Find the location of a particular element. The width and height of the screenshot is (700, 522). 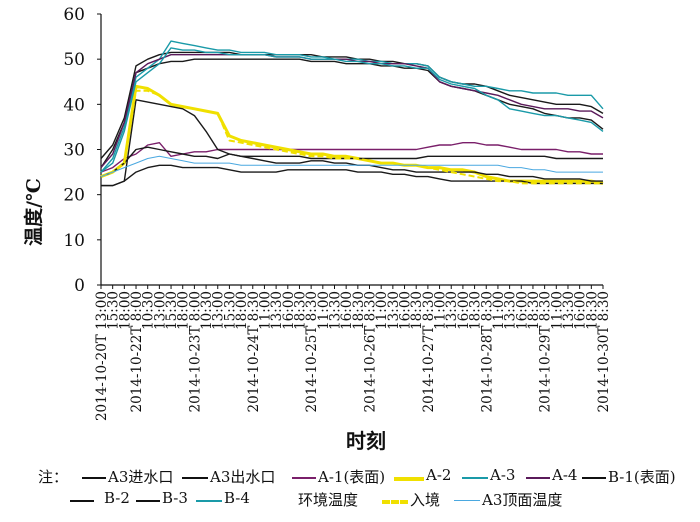

y-tick-label: 10 is located at coordinates (74, 241).